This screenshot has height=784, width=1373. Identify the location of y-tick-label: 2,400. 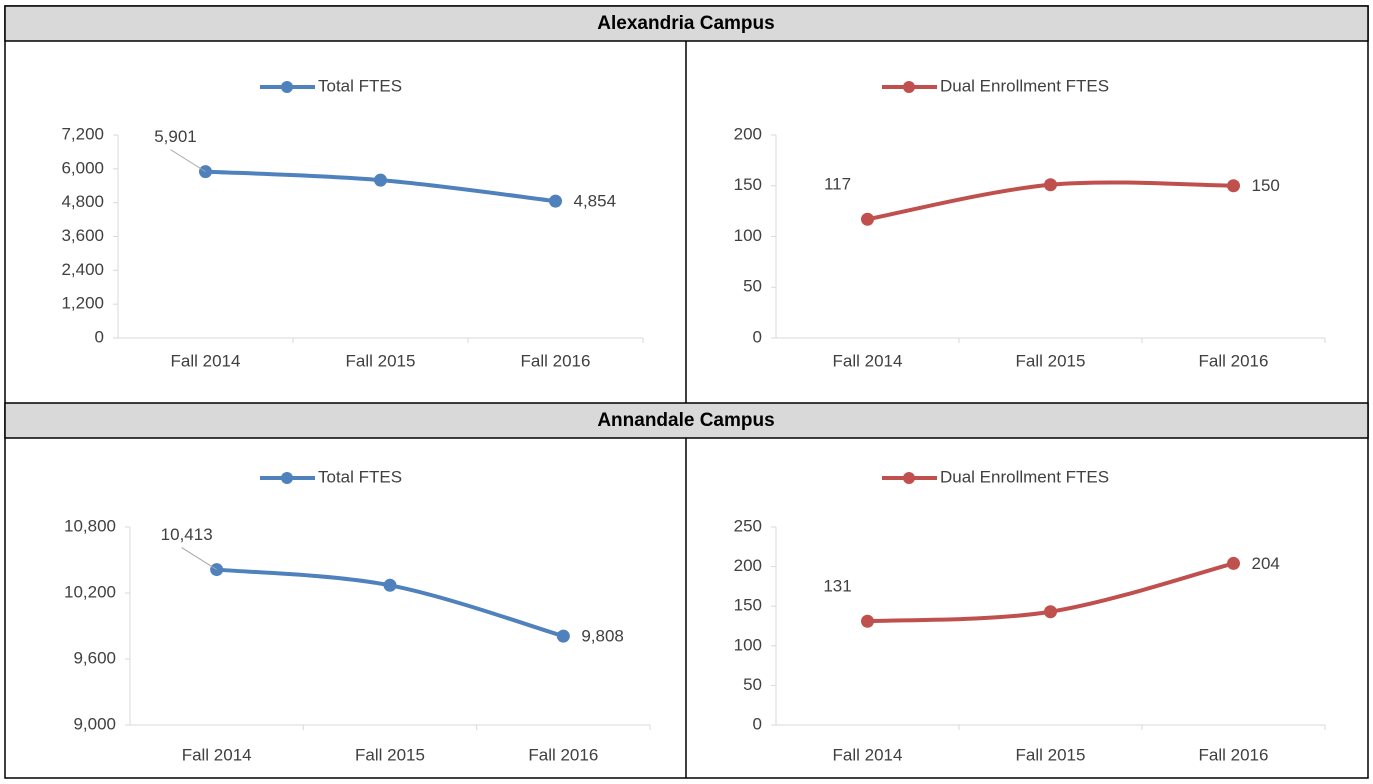
(82, 269).